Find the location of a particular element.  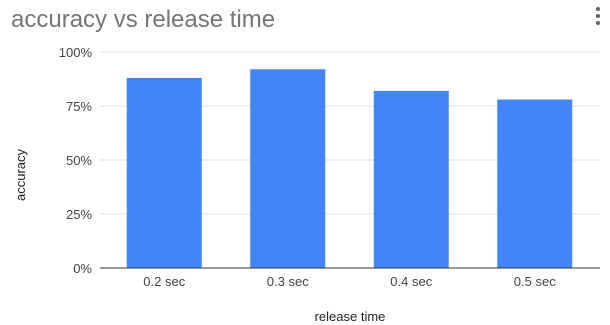

y-axis-title: accuracy is located at coordinates (20, 174).